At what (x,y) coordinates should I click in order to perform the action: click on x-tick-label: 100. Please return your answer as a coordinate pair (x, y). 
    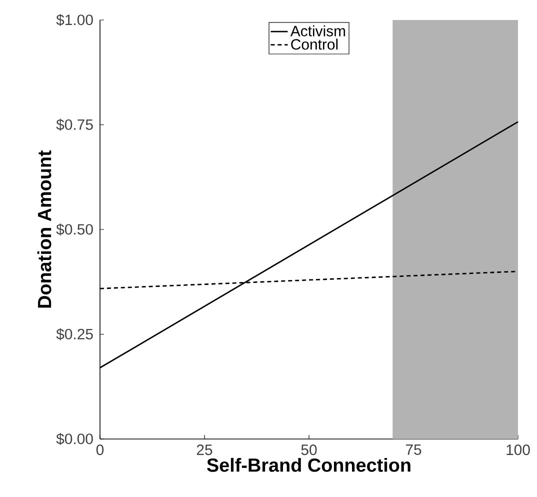
    Looking at the image, I should click on (518, 450).